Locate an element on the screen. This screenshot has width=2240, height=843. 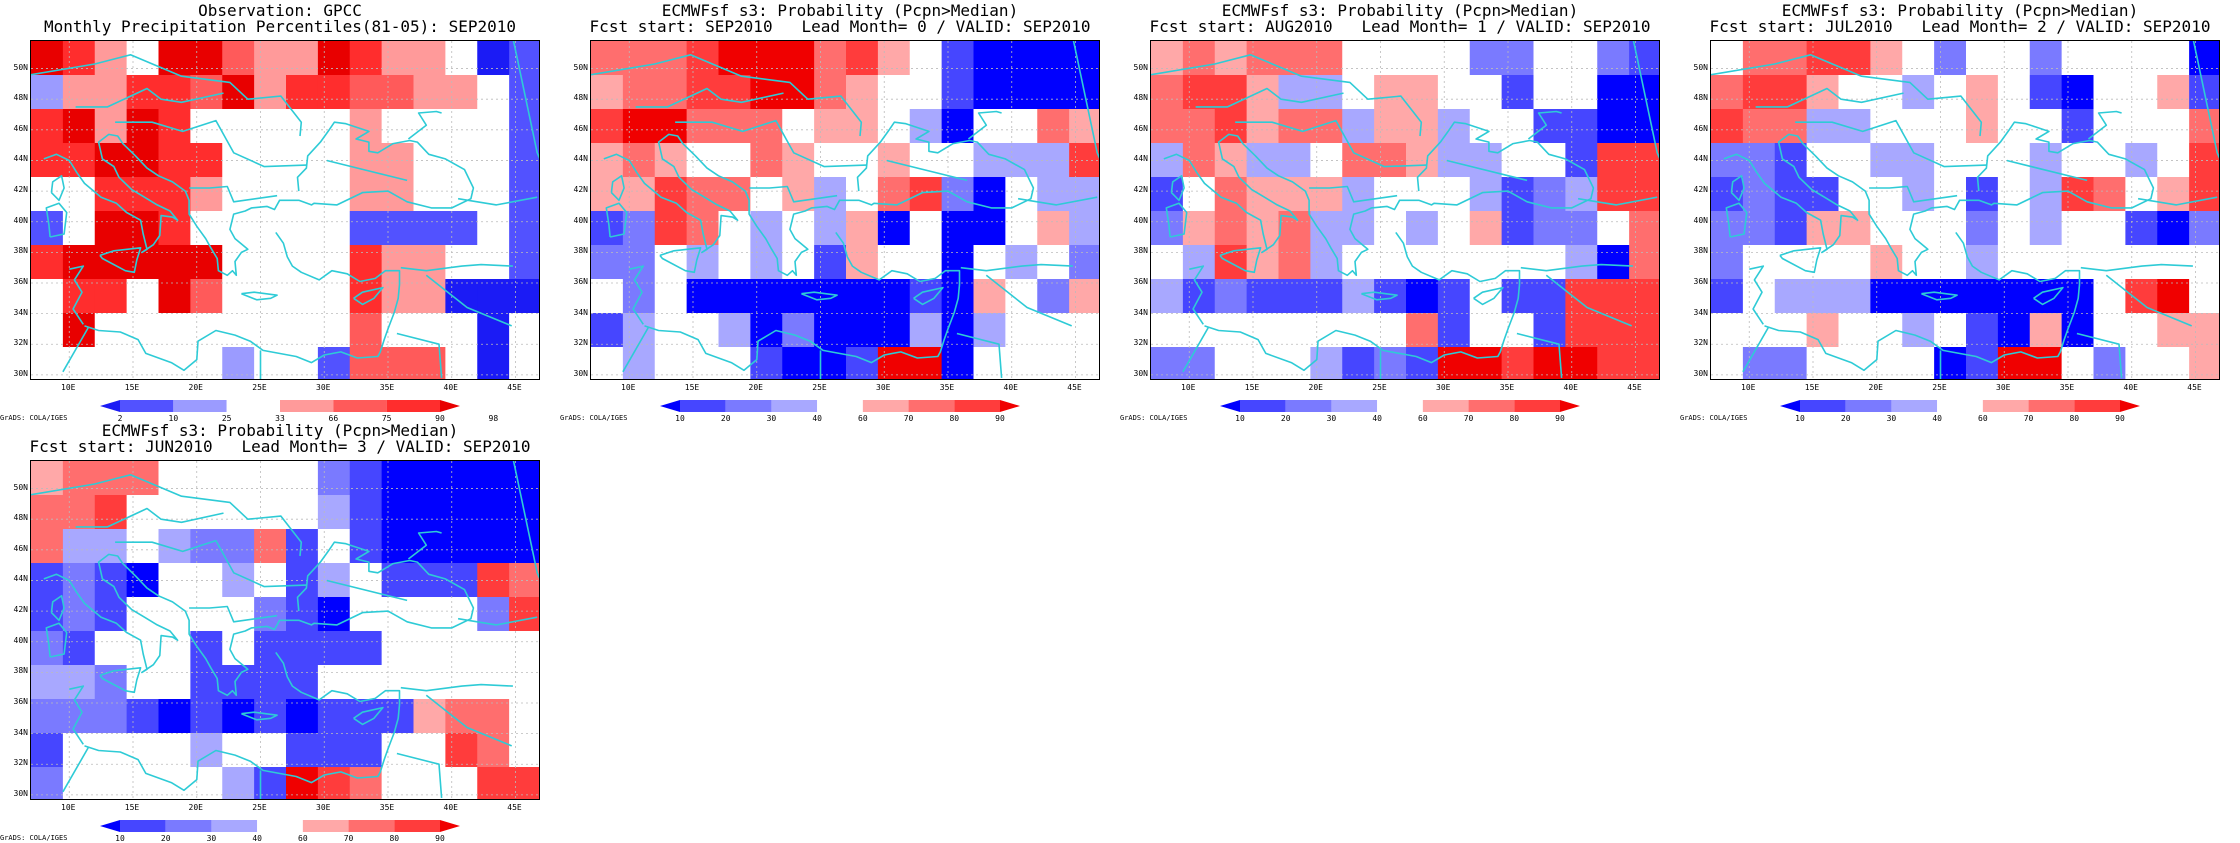
lat-tick-label: 44N is located at coordinates (580, 159).